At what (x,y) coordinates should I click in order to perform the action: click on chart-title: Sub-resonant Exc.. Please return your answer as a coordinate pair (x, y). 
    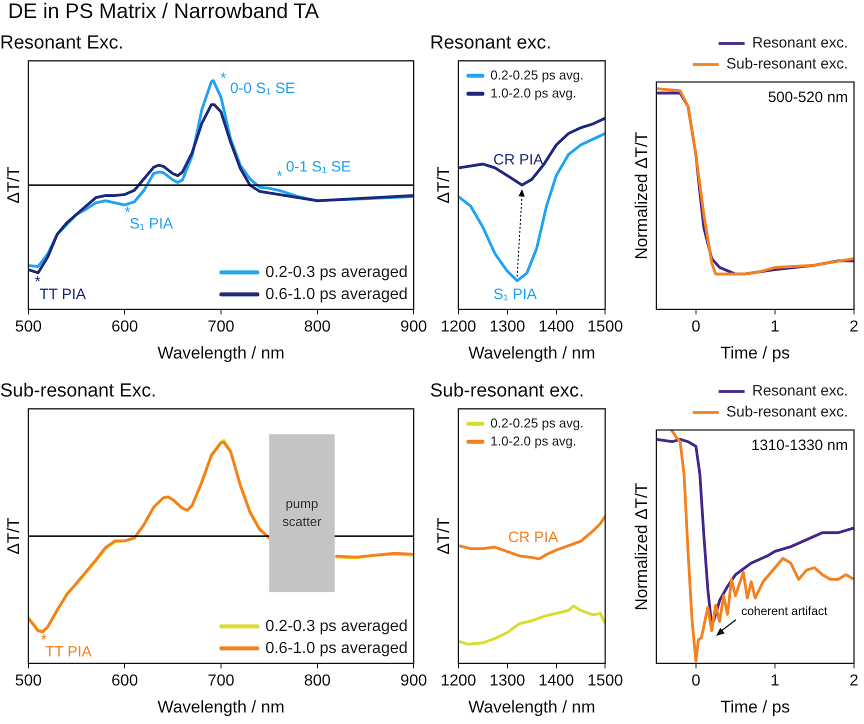
    Looking at the image, I should click on (78, 391).